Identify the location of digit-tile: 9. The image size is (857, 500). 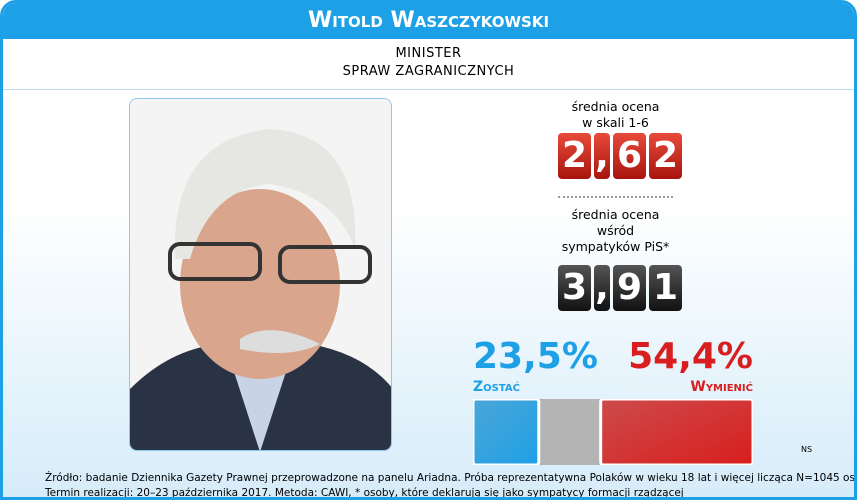
(629, 288).